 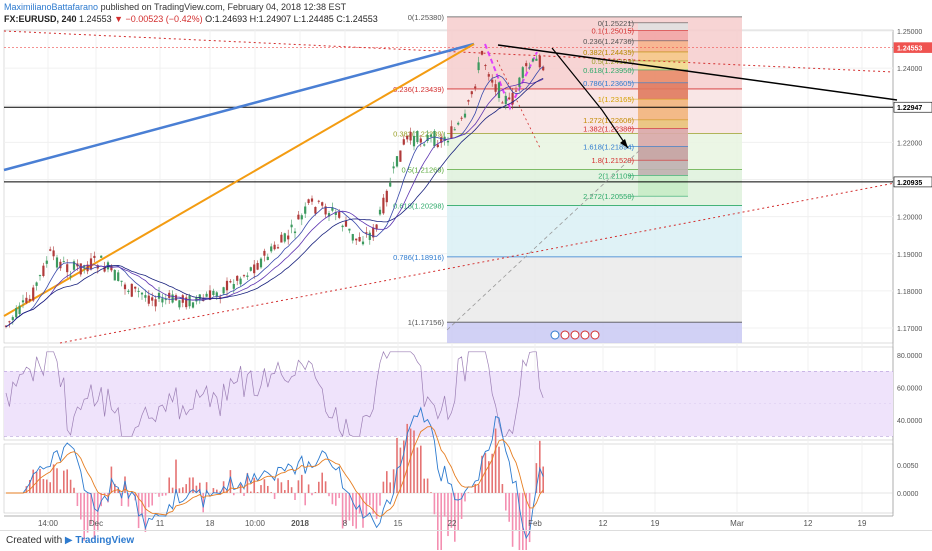 I want to click on fib-ext-label: 1.382(1.22380), so click(x=608, y=128).